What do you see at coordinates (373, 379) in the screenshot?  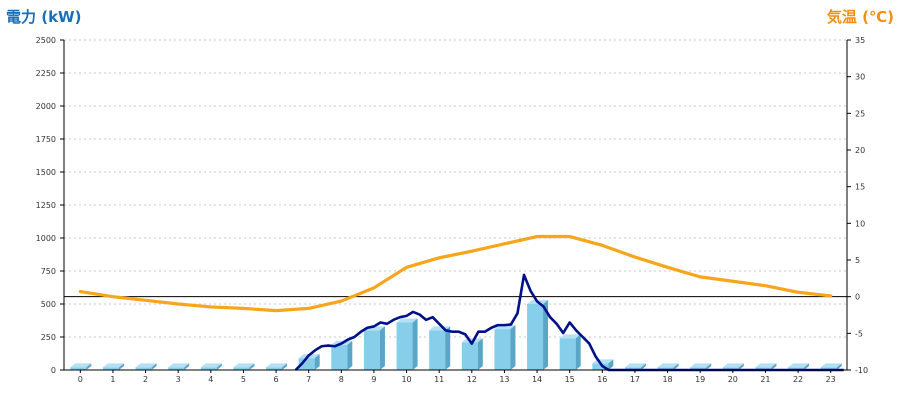 I see `x-tick-label: 9` at bounding box center [373, 379].